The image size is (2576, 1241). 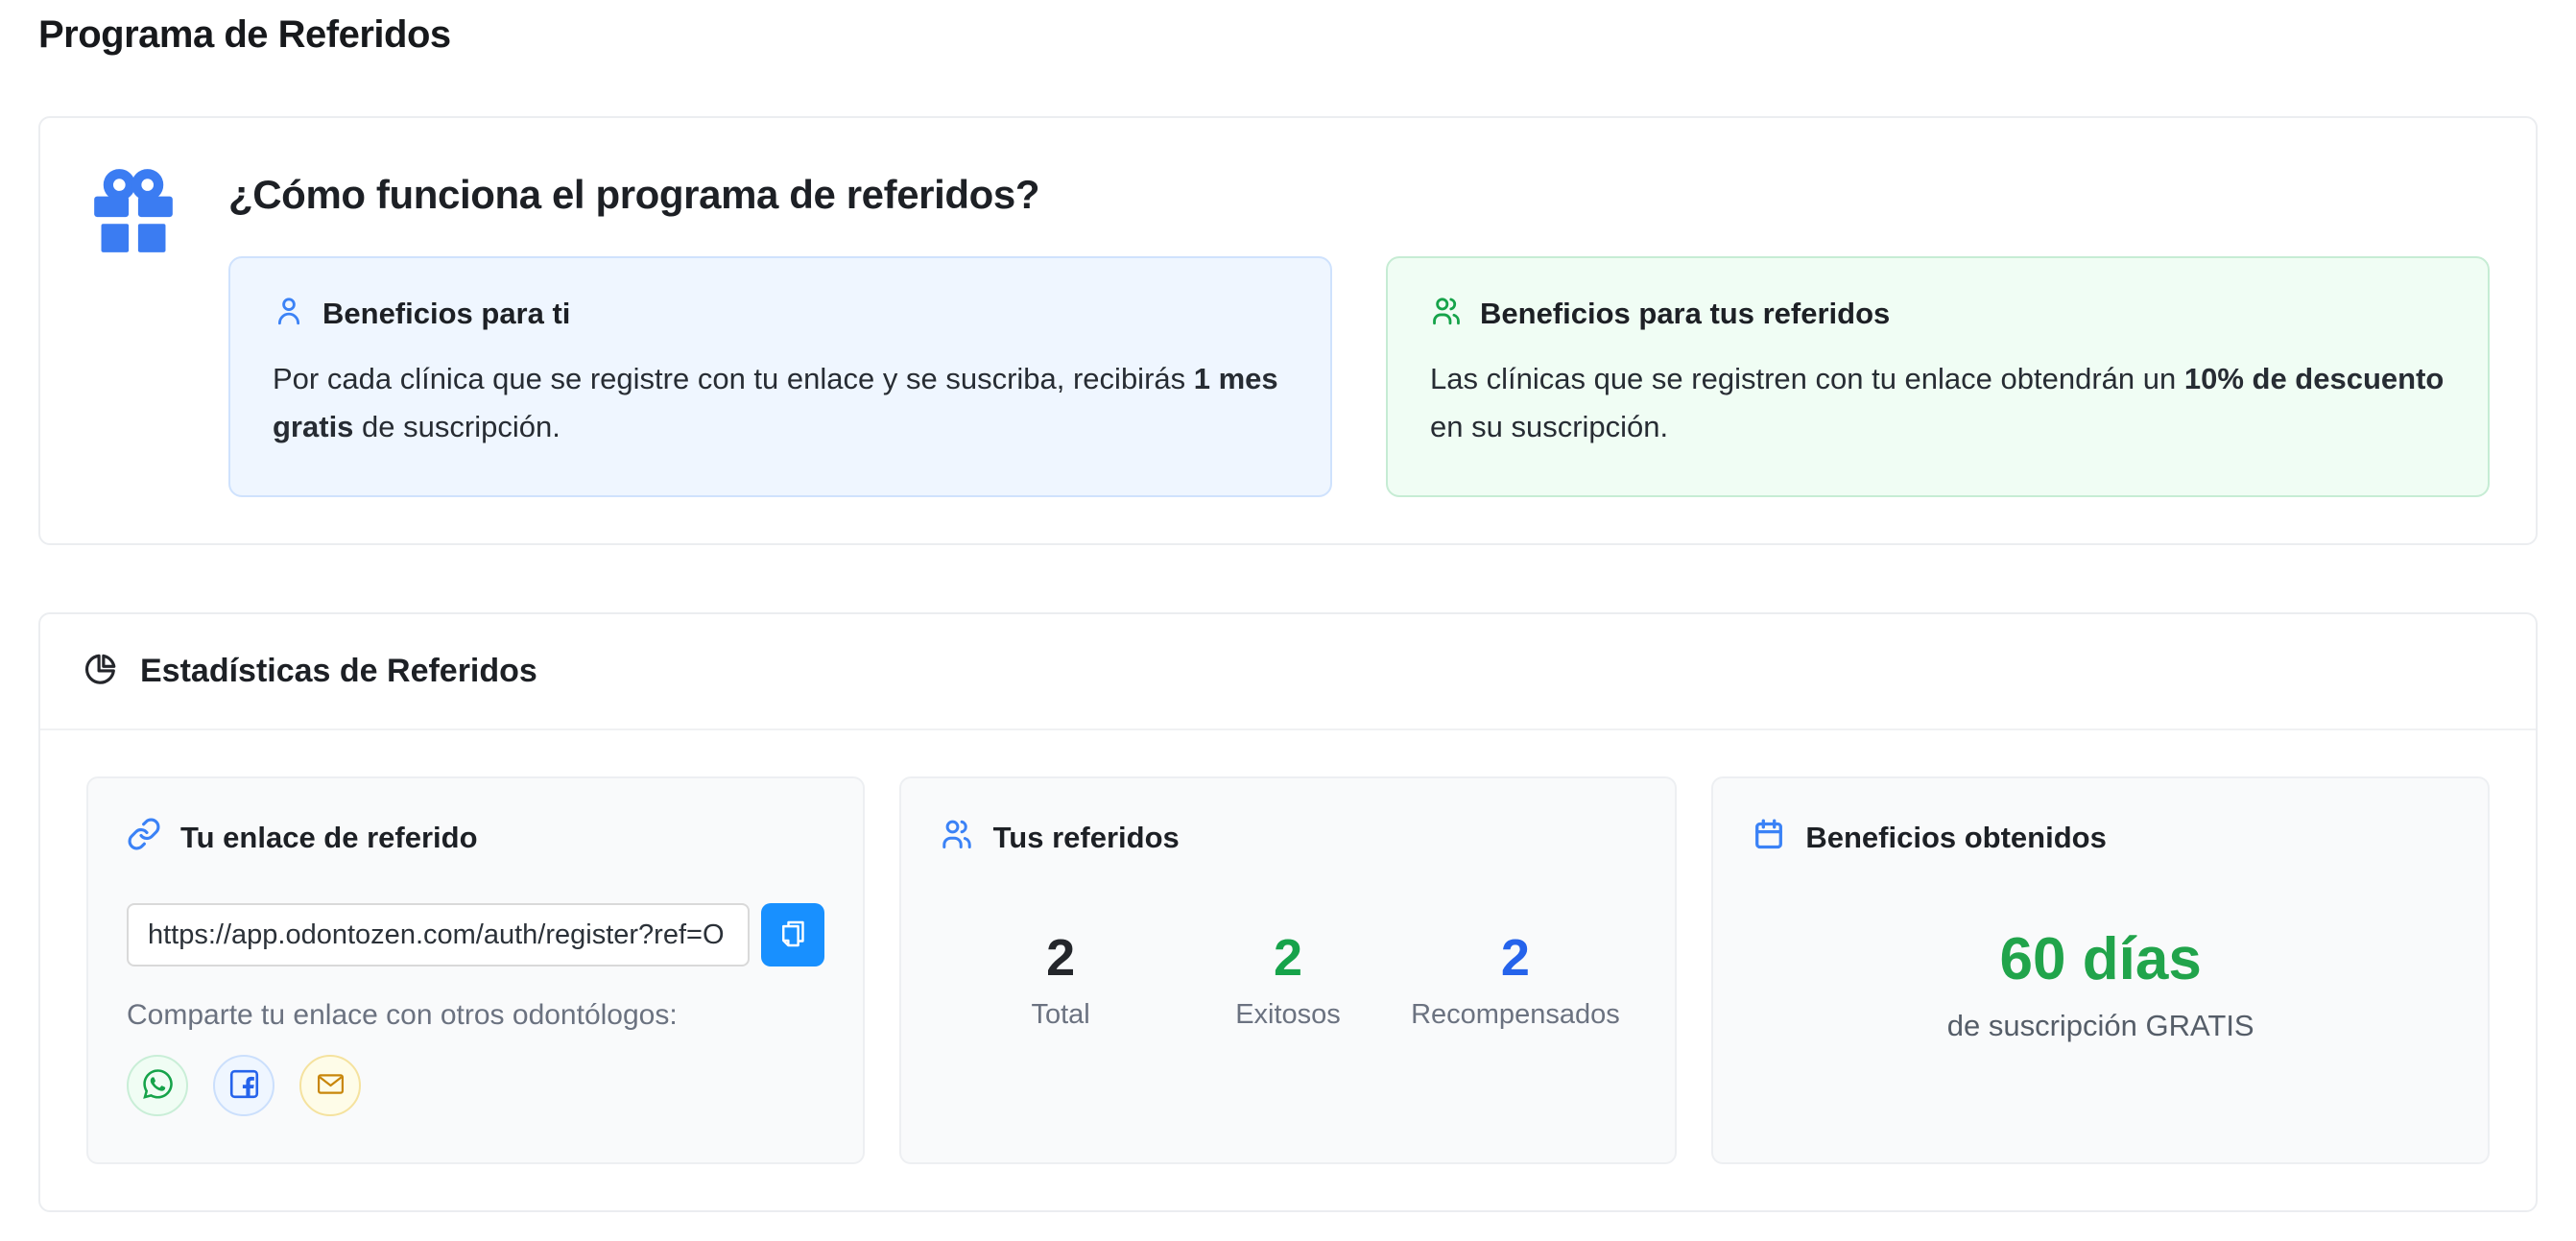 I want to click on pie-chart-icon, so click(x=101, y=671).